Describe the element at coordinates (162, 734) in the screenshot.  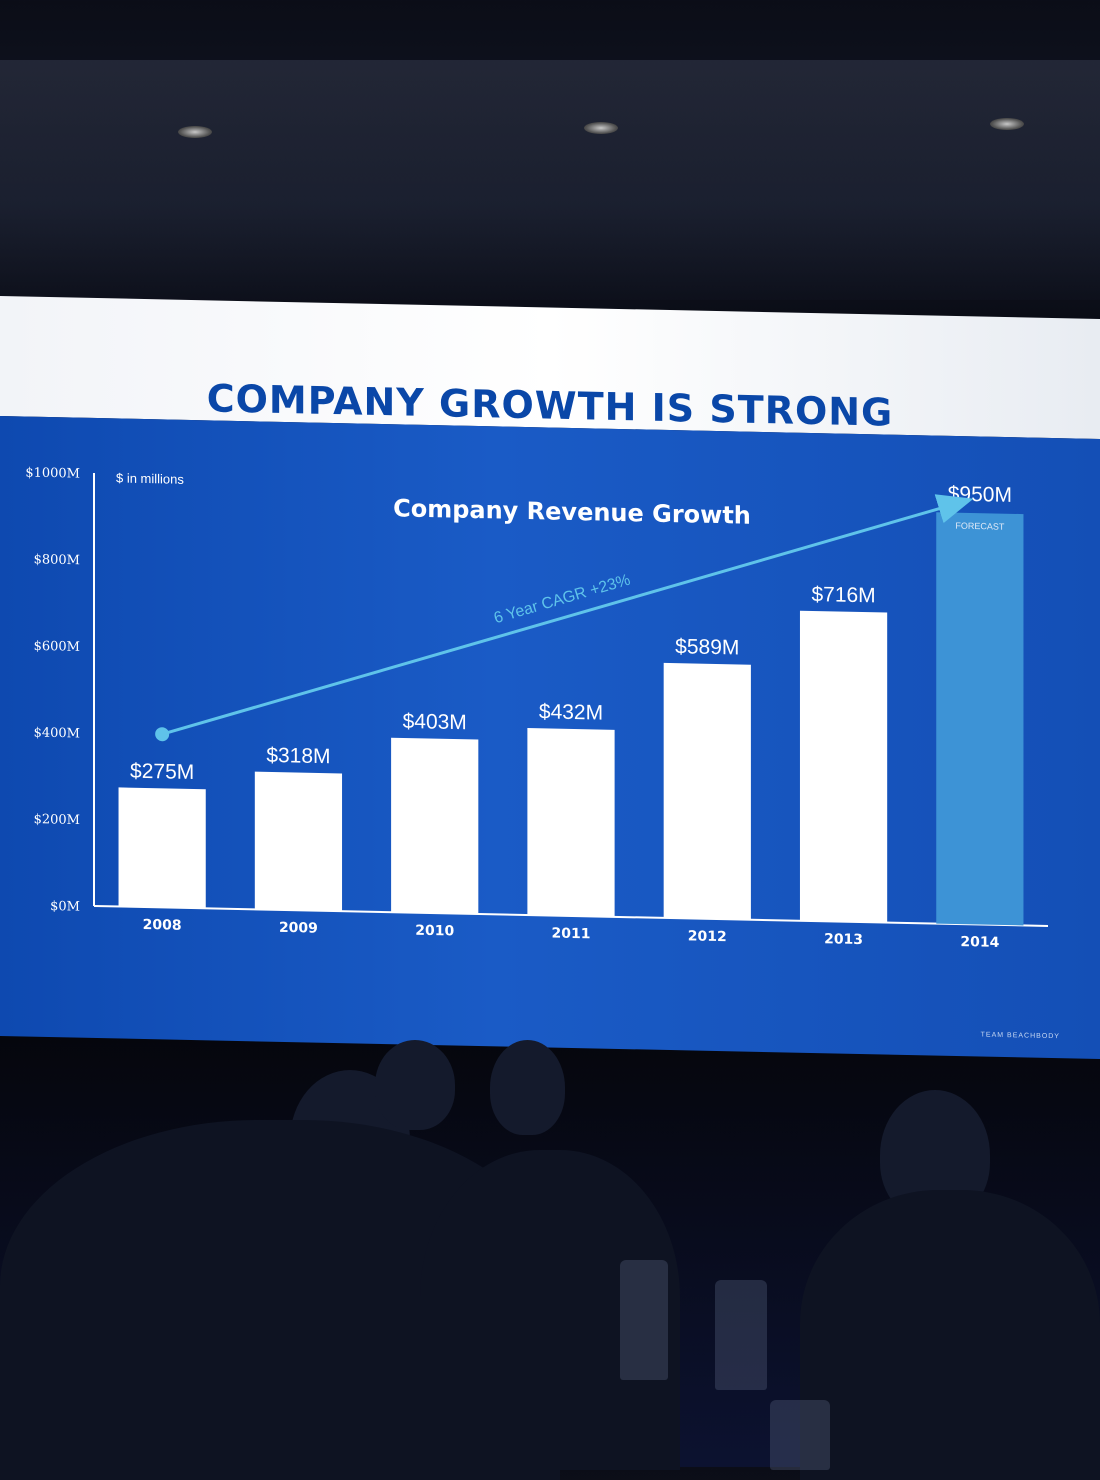
I see `cagr-start-dot` at that location.